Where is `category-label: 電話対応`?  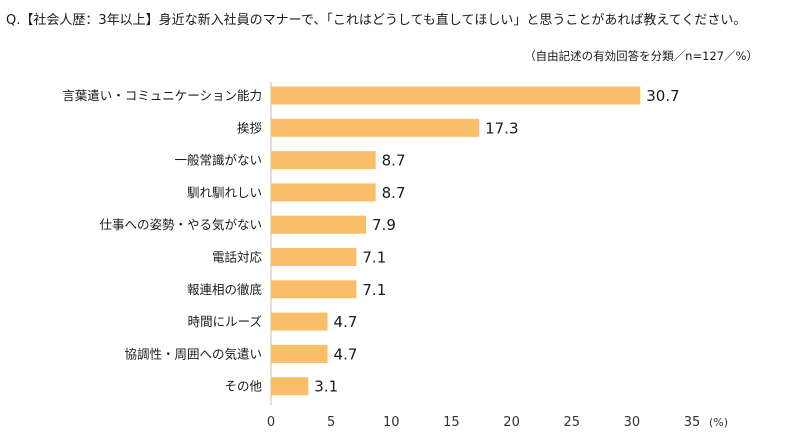 category-label: 電話対応 is located at coordinates (237, 257).